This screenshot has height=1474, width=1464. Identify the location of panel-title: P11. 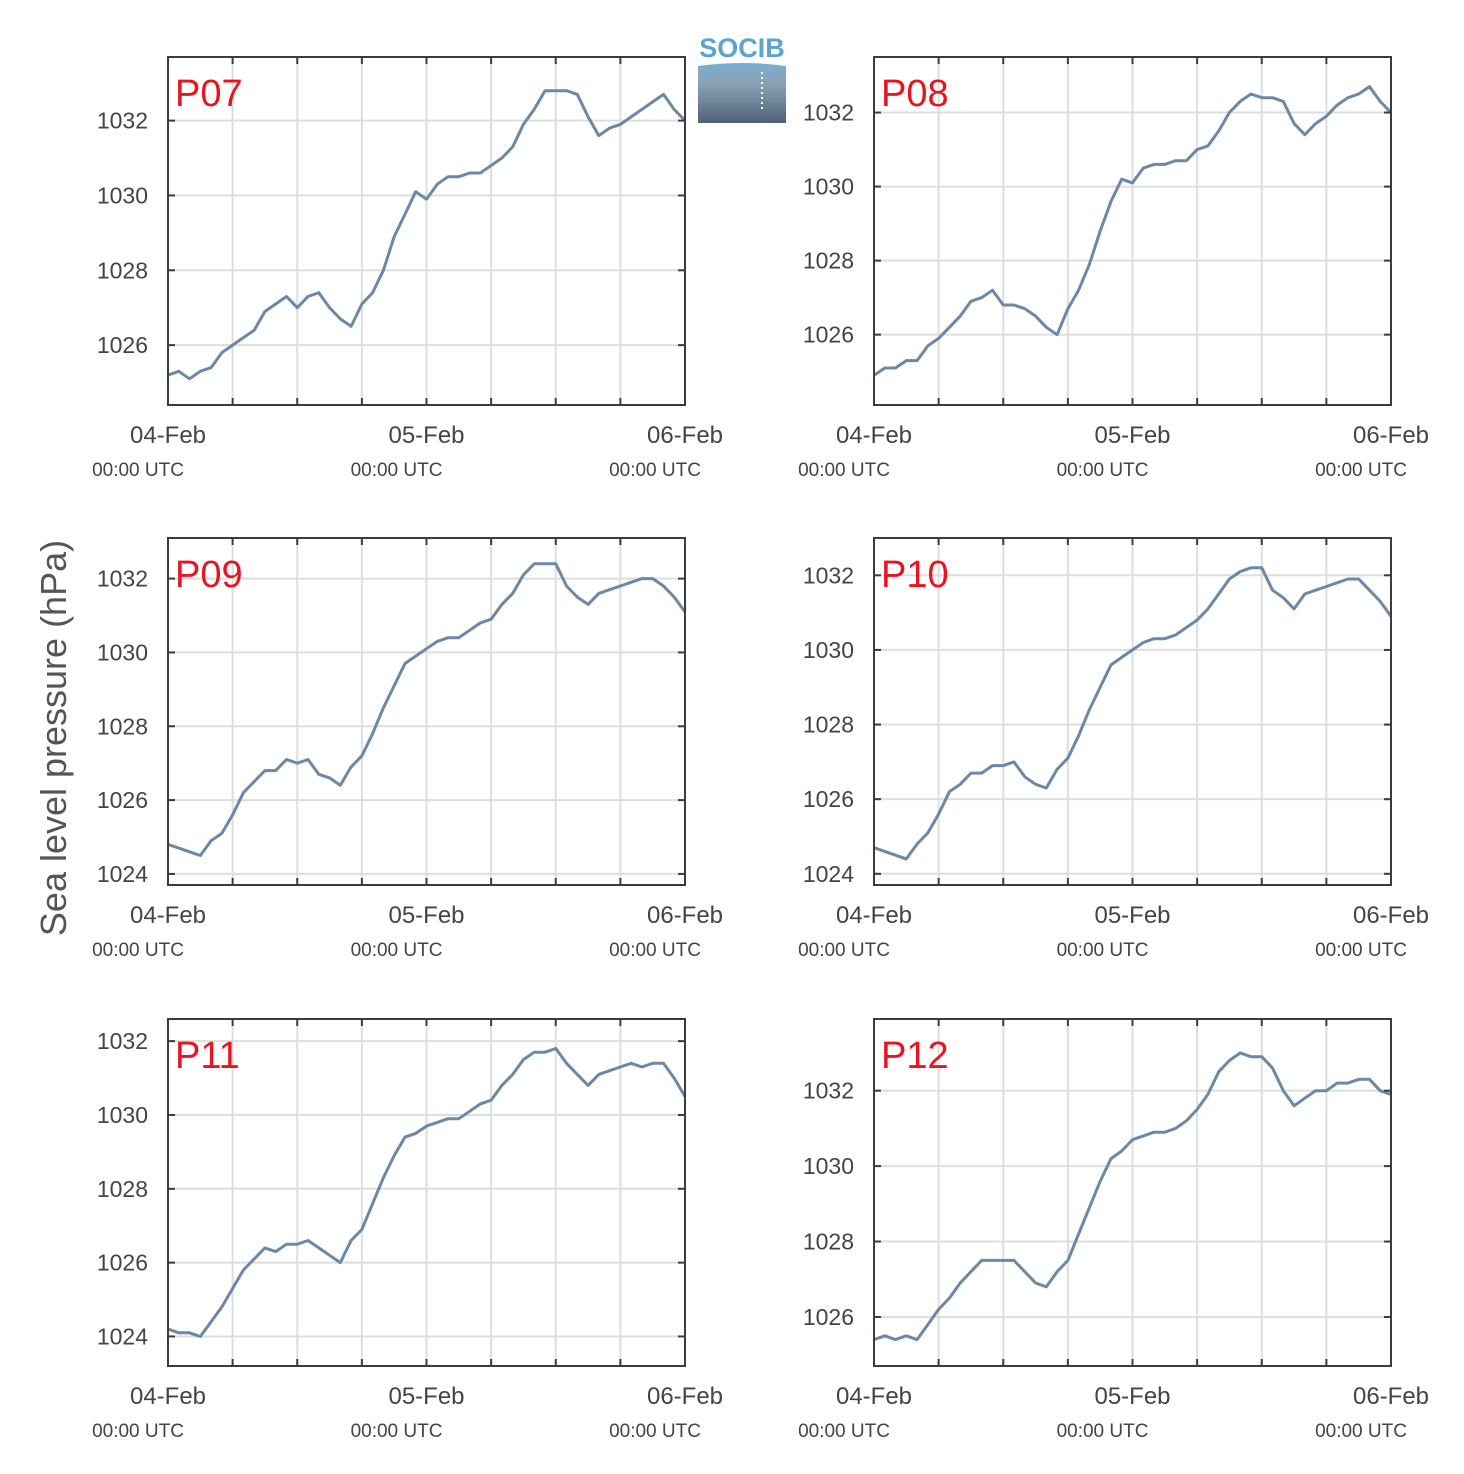
(207, 1056).